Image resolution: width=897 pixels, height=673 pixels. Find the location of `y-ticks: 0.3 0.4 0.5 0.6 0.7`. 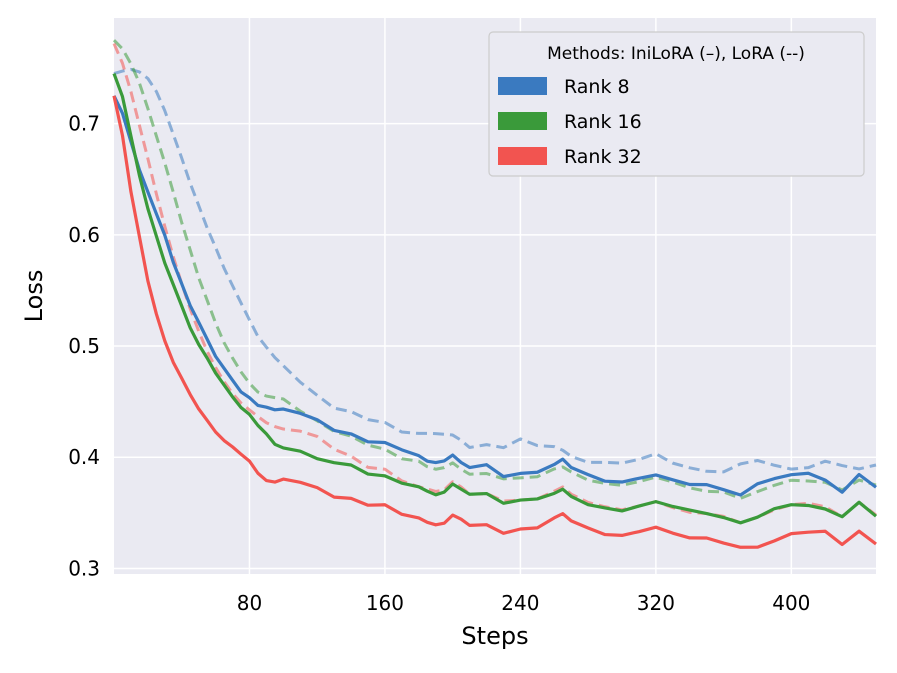

y-ticks: 0.3 0.4 0.5 0.6 0.7 is located at coordinates (84, 346).